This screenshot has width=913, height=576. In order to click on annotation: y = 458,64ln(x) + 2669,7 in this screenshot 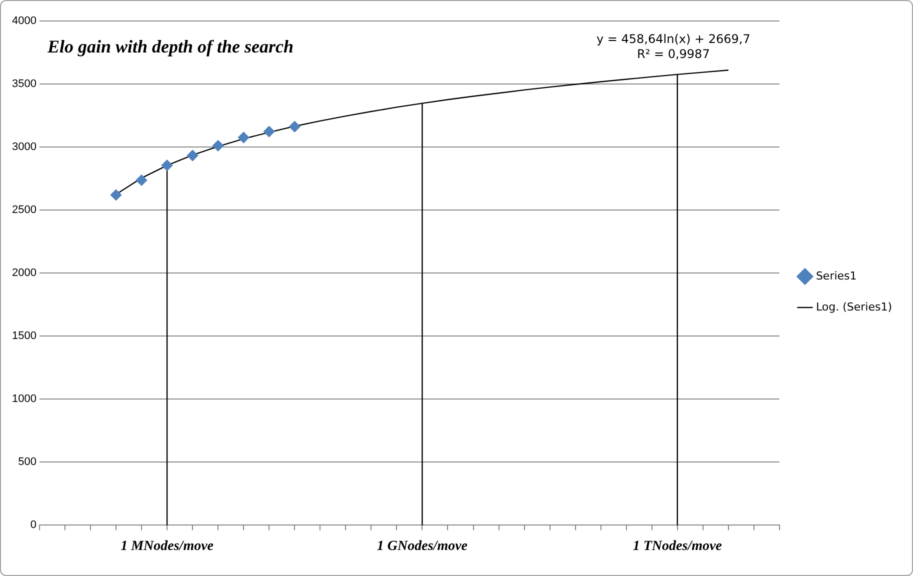, I will do `click(673, 39)`.